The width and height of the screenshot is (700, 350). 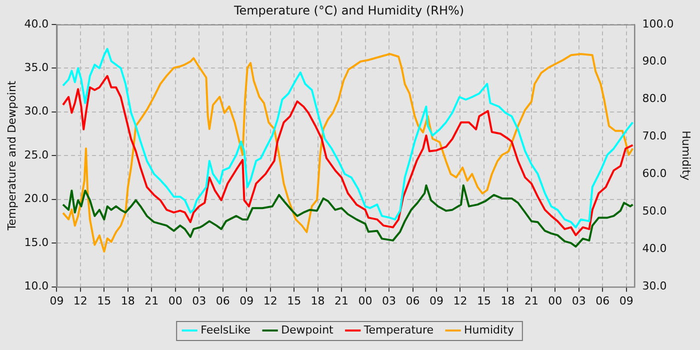 I want to click on y-tick-label: 25.0, so click(x=36, y=155).